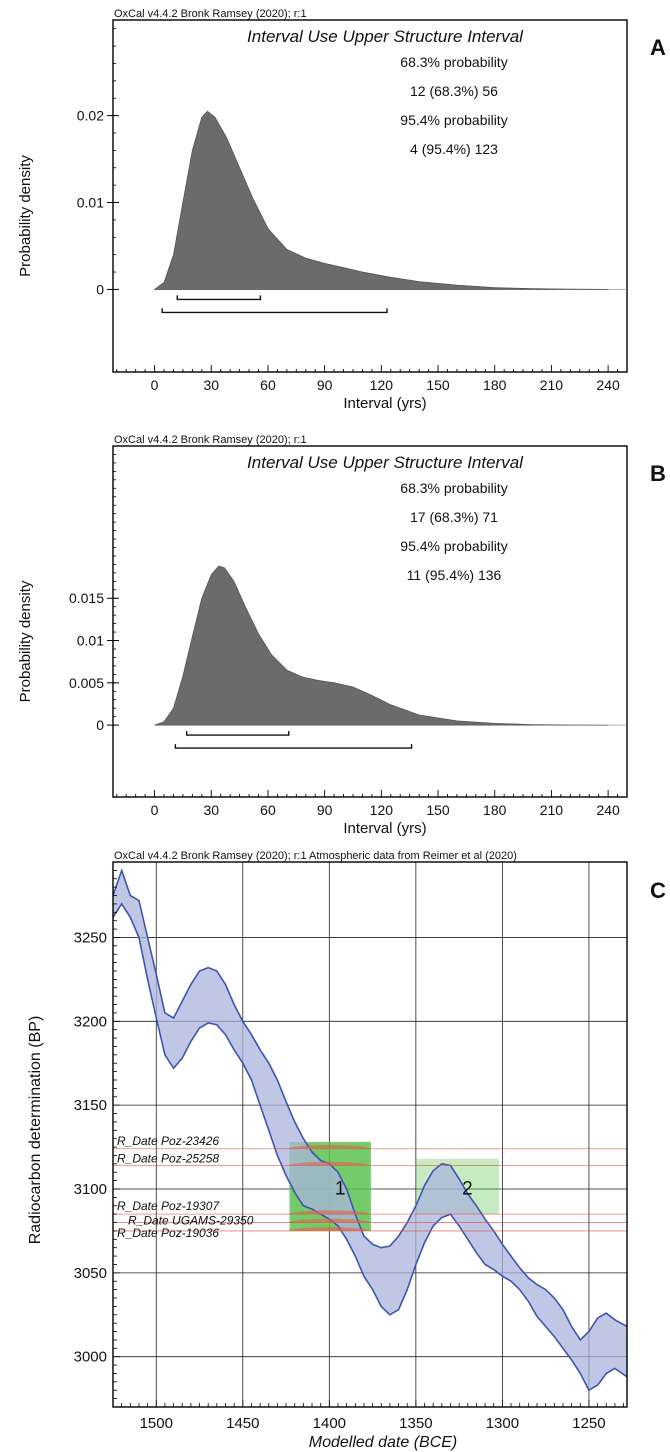 Image resolution: width=670 pixels, height=1452 pixels. I want to click on phase-label: 1, so click(340, 1188).